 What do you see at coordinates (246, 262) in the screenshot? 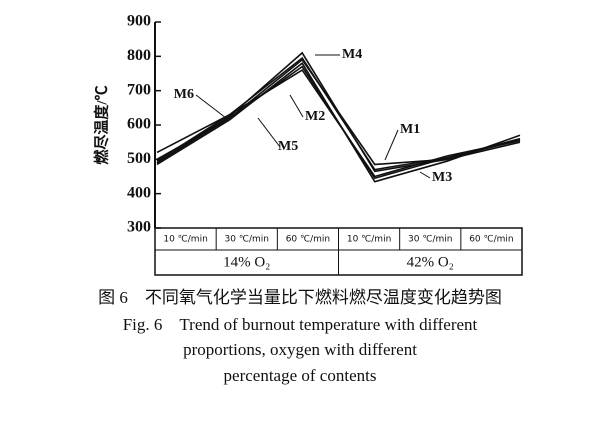
I see `group-label: 14% O₂` at bounding box center [246, 262].